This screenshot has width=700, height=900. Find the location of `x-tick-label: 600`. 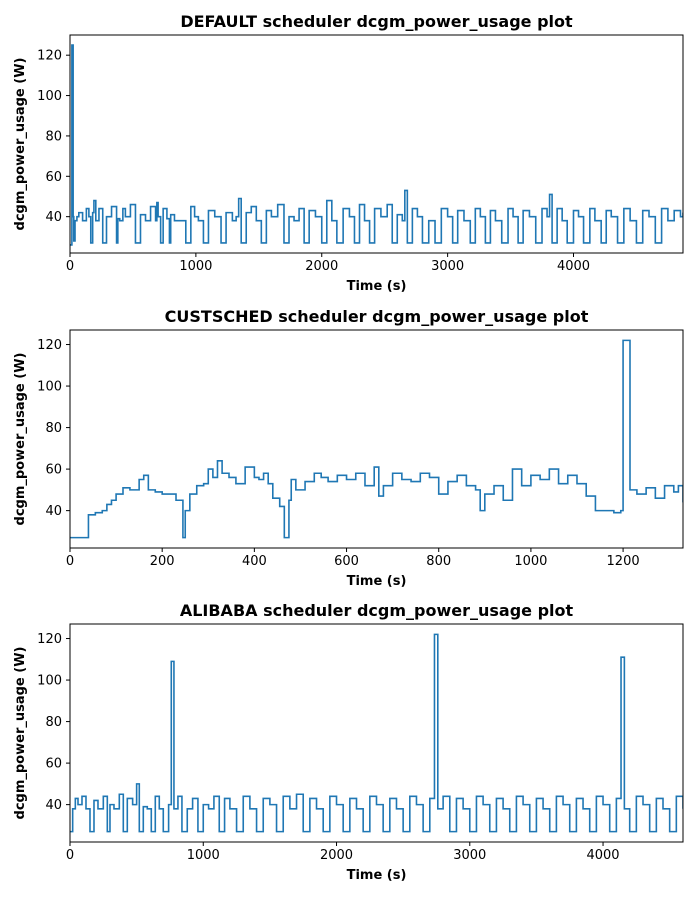

x-tick-label: 600 is located at coordinates (346, 561).